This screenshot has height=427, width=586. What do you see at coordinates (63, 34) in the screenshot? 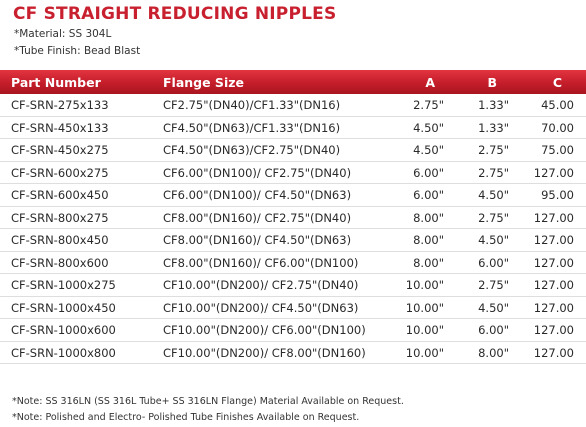
I see `material-note: *Material: SS 304L` at bounding box center [63, 34].